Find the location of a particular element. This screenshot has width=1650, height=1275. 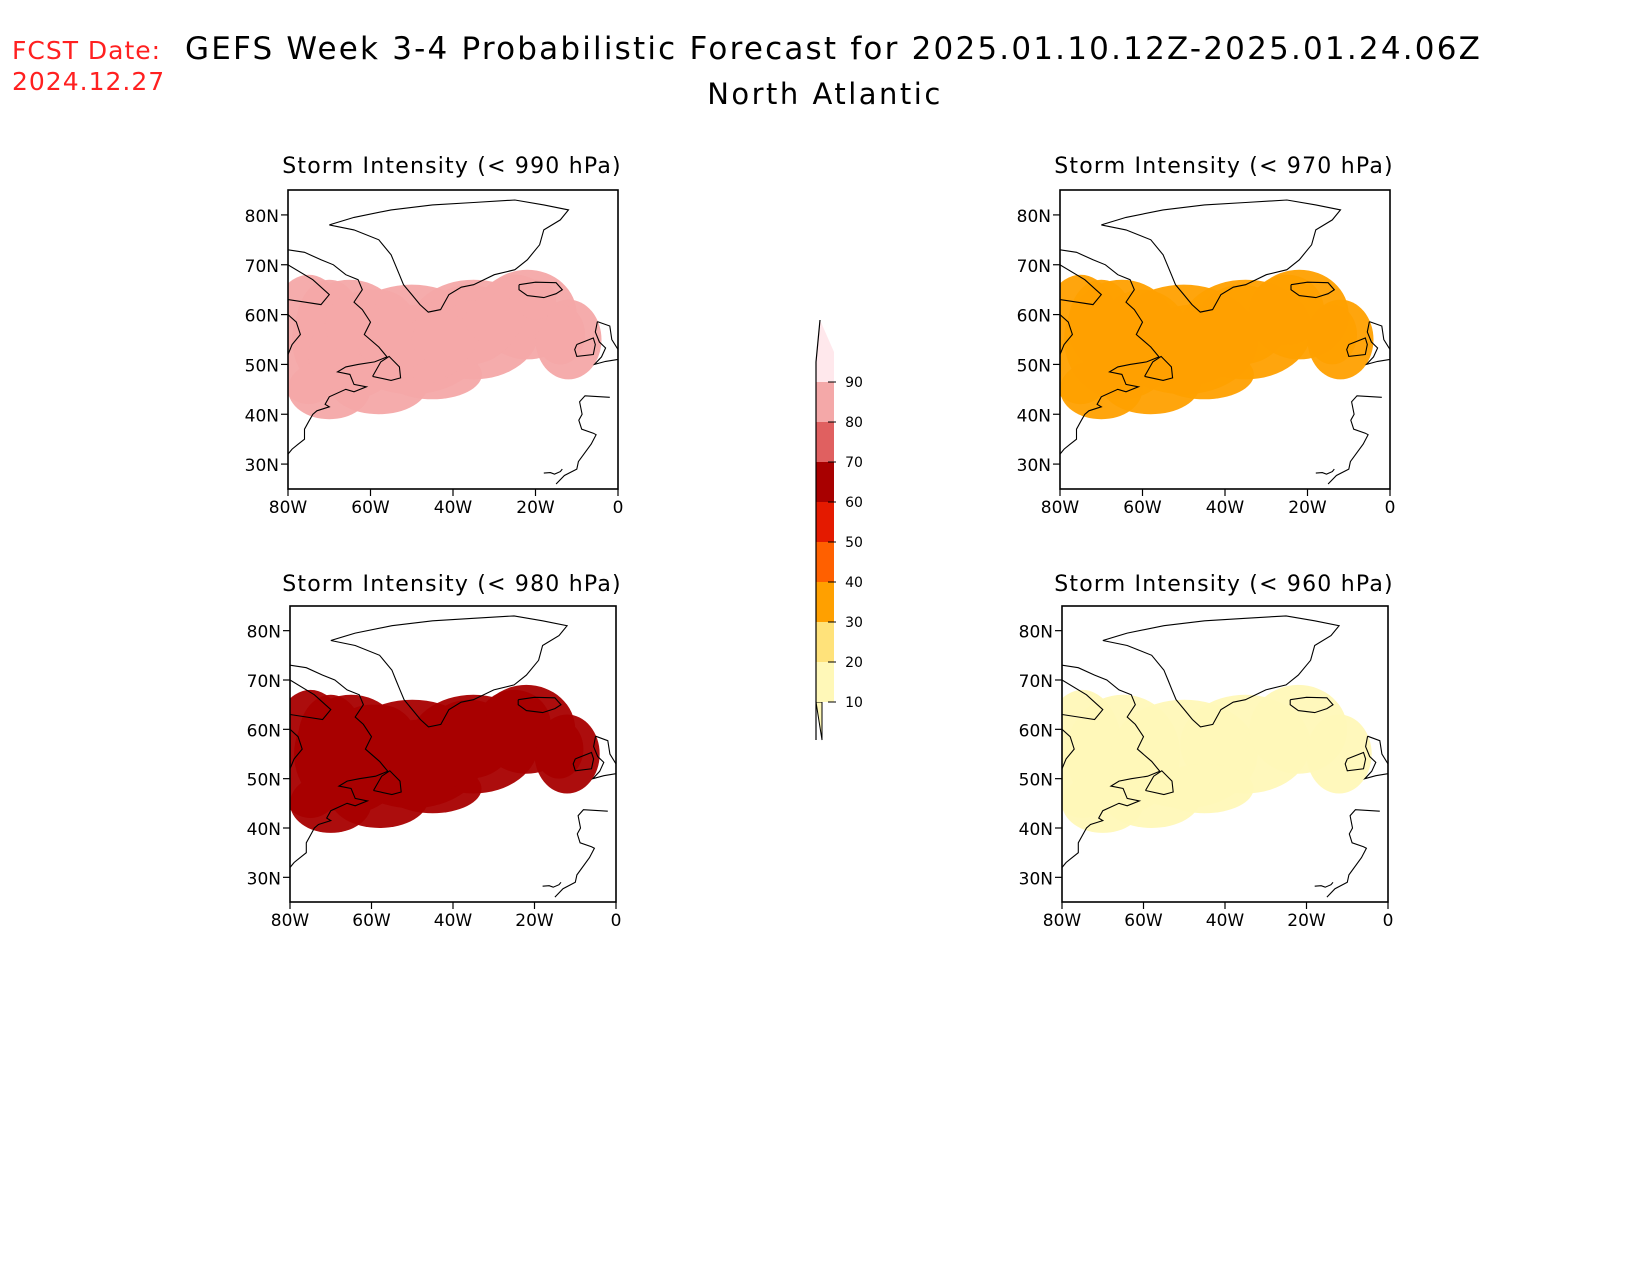

fcst-date-value: 2024.12.27 is located at coordinates (89, 81).